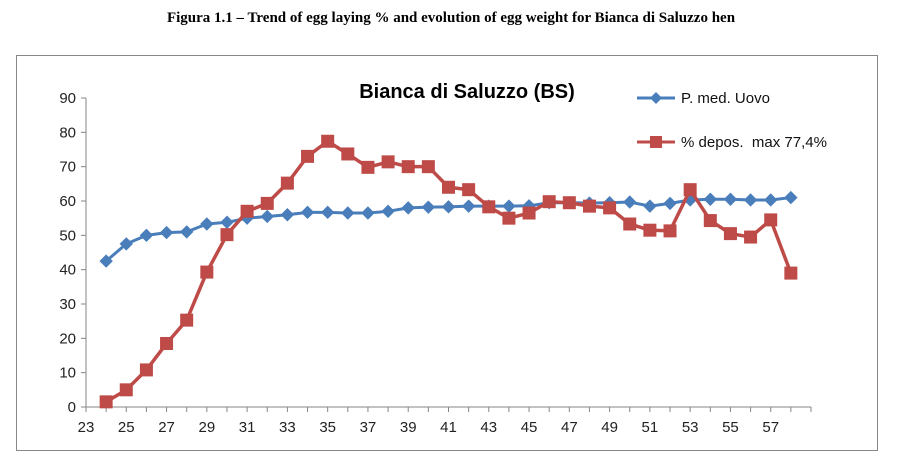 This screenshot has width=902, height=459. What do you see at coordinates (72, 407) in the screenshot?
I see `y-tick-label: 0` at bounding box center [72, 407].